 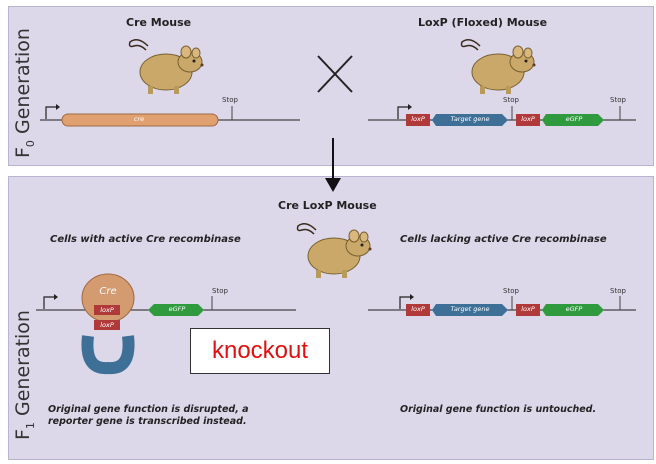 I want to click on f0-target-gene-label: Target gene, so click(x=470, y=119).